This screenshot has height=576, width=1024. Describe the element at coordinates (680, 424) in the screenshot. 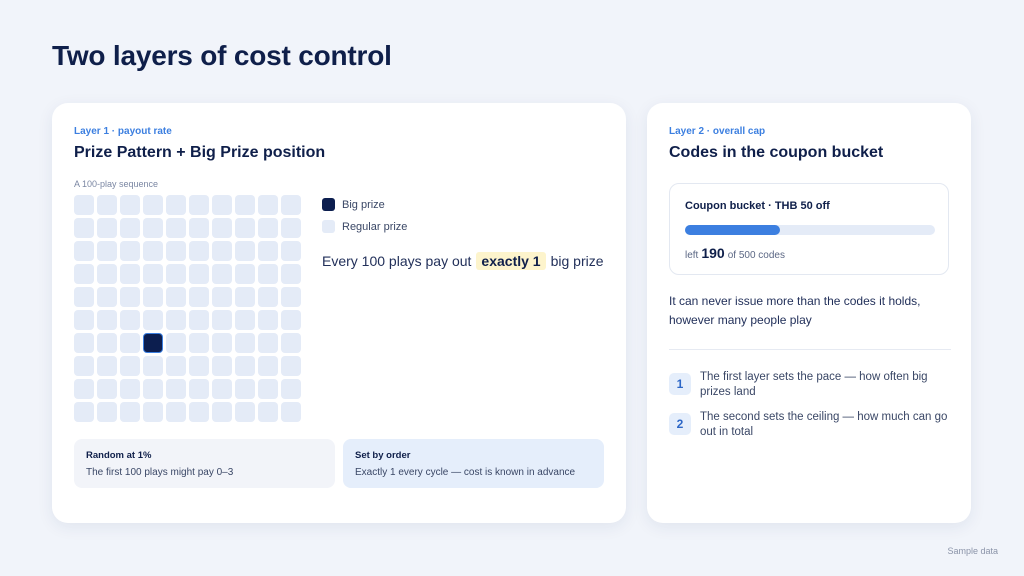

I see `point-number-badge: 2` at that location.